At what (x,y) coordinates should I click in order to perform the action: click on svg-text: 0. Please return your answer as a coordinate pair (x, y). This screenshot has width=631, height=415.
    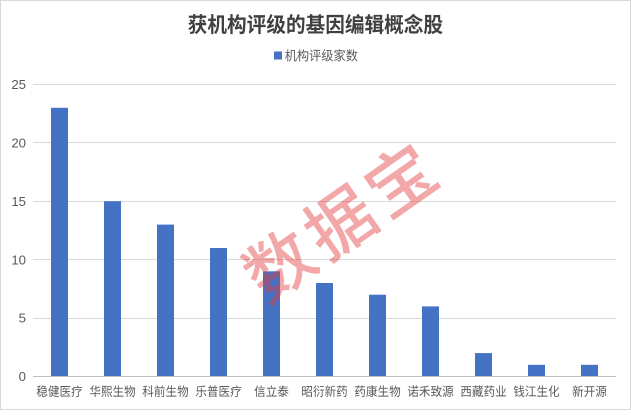
    Looking at the image, I should click on (22, 376).